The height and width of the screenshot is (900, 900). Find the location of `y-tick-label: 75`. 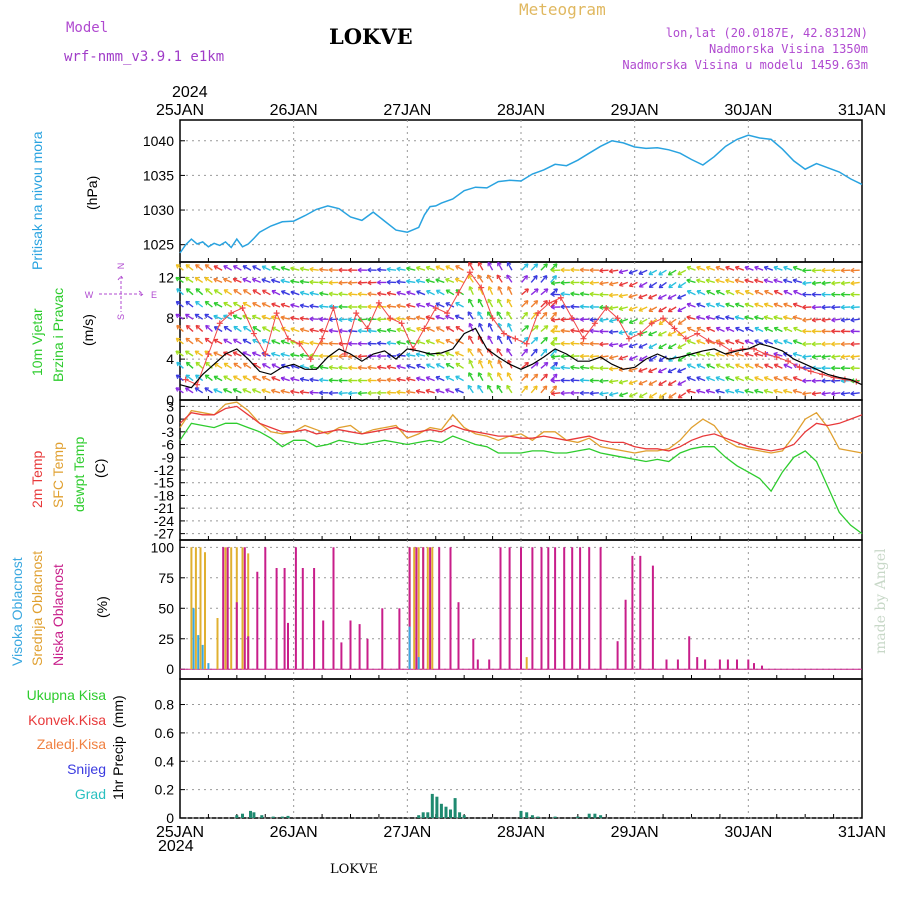

y-tick-label: 75 is located at coordinates (166, 578).